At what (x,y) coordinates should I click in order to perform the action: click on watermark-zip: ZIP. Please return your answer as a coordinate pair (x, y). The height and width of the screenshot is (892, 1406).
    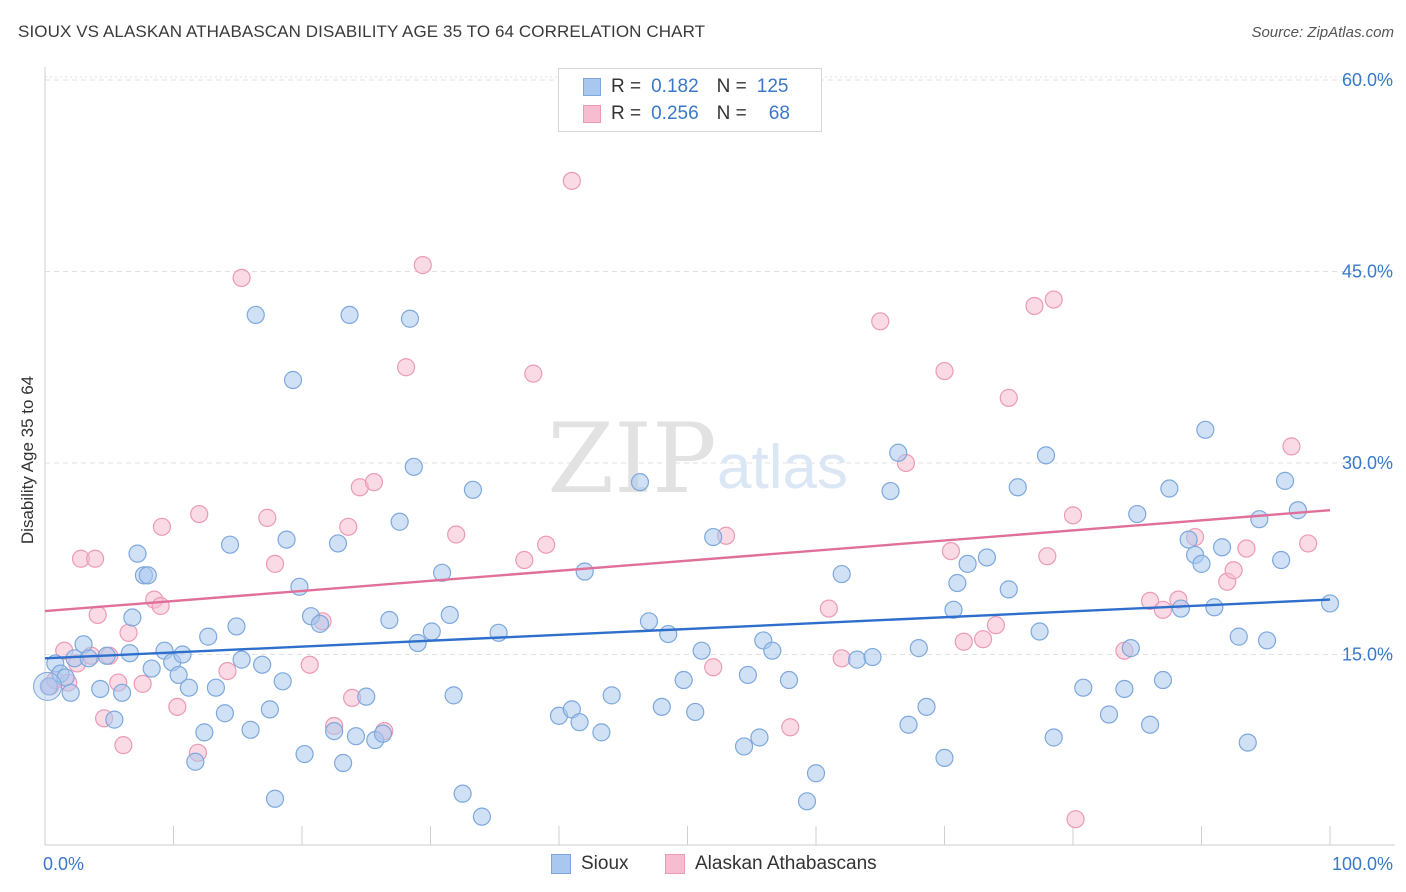
    Looking at the image, I should click on (631, 459).